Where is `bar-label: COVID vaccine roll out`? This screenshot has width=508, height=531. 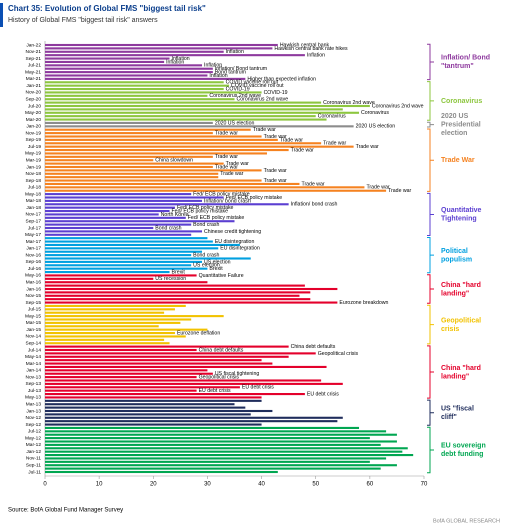
bar-label: COVID vaccine roll out is located at coordinates (252, 83).